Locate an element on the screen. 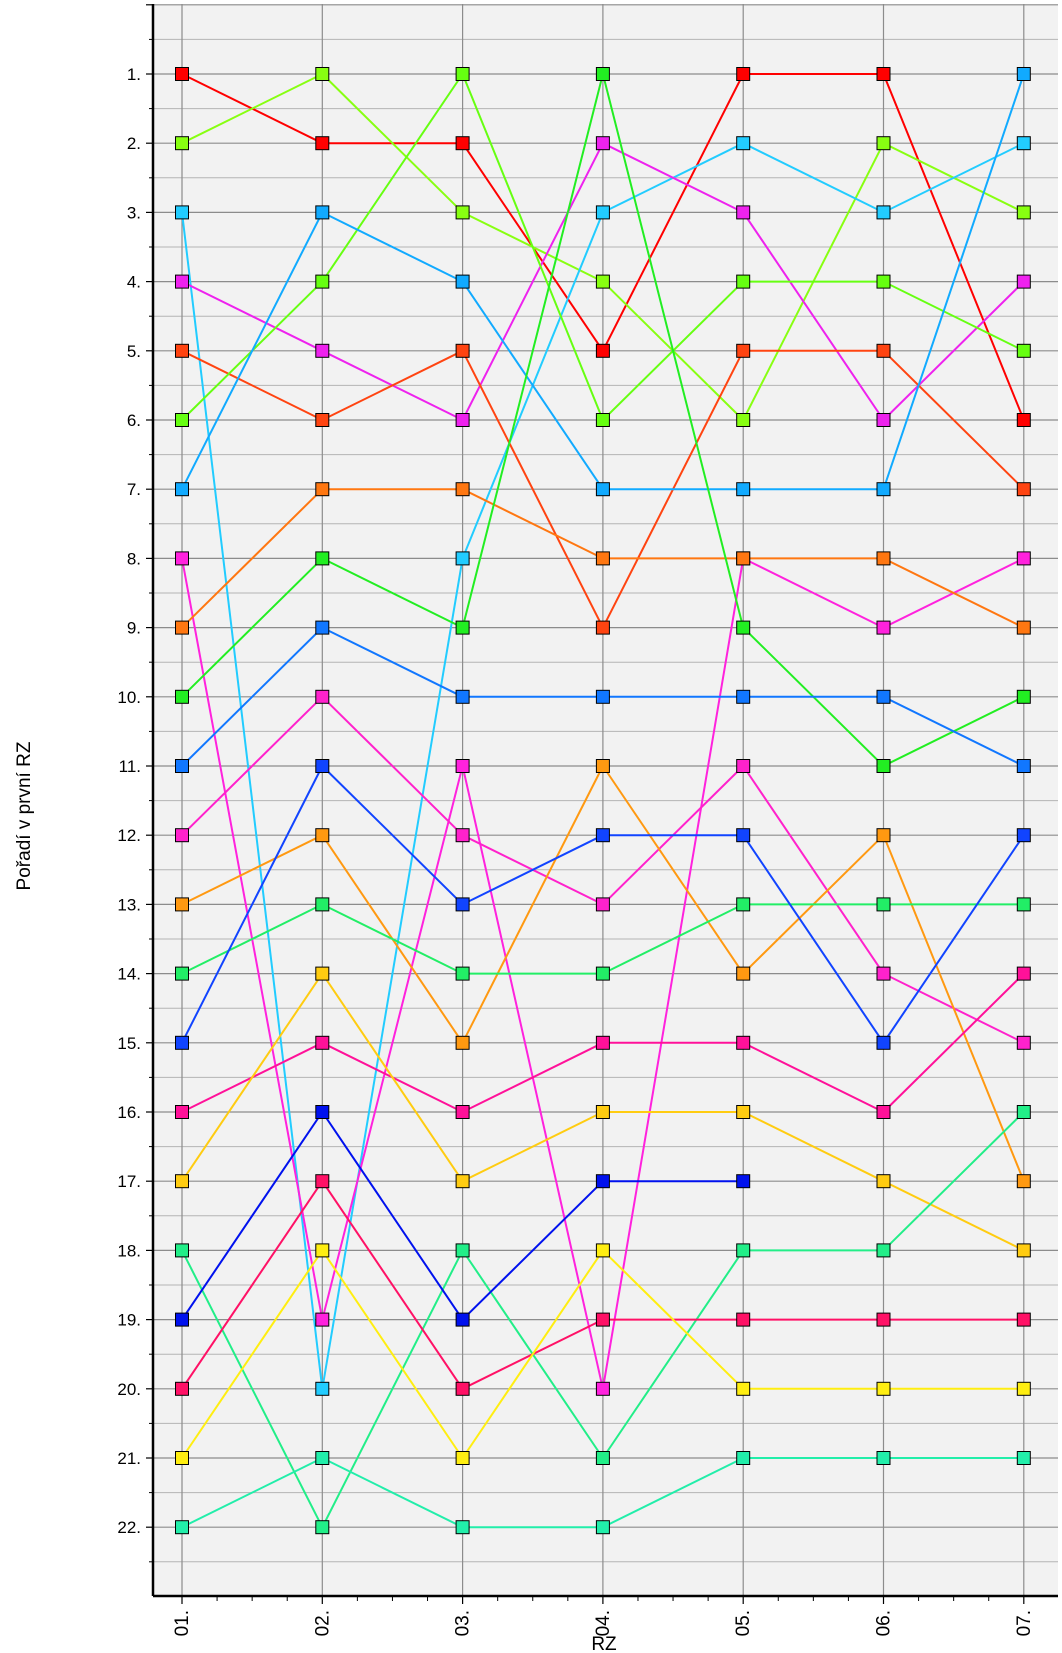  x-tick-label: 06. is located at coordinates (884, 1623).